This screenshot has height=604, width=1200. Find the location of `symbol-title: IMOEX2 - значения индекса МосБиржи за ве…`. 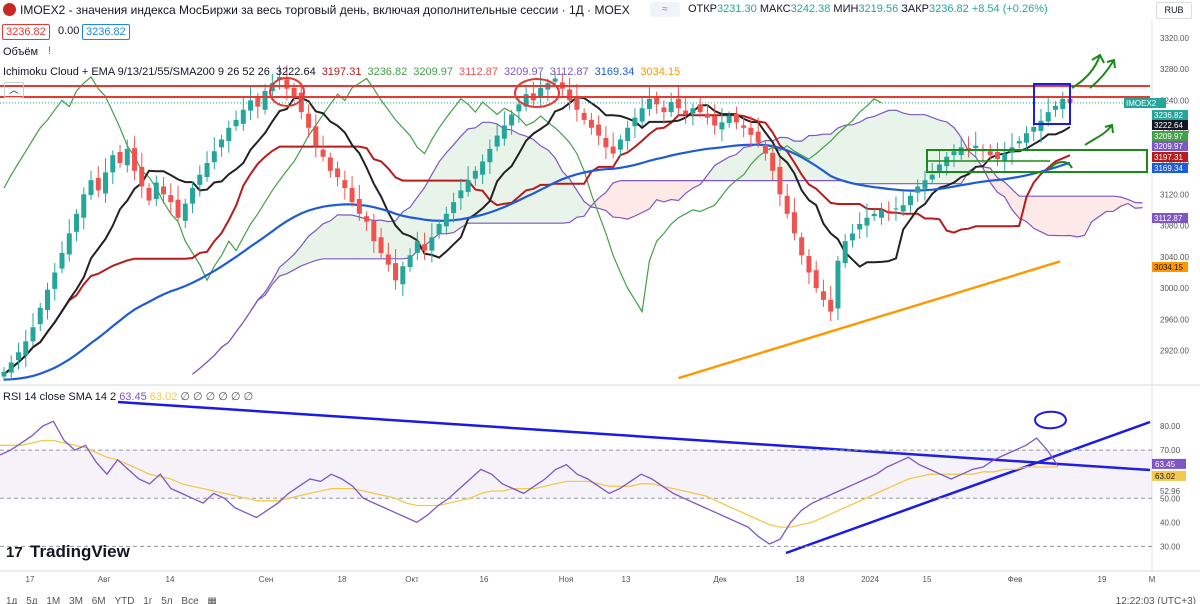

symbol-title: IMOEX2 - значения индекса МосБиржи за ве… is located at coordinates (325, 10).